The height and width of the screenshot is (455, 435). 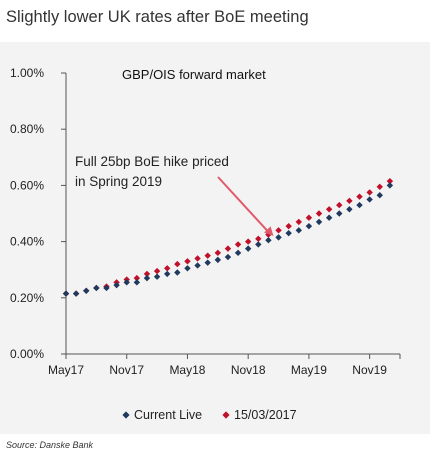 I want to click on y-tick-label: 0.40%, so click(x=27, y=242).